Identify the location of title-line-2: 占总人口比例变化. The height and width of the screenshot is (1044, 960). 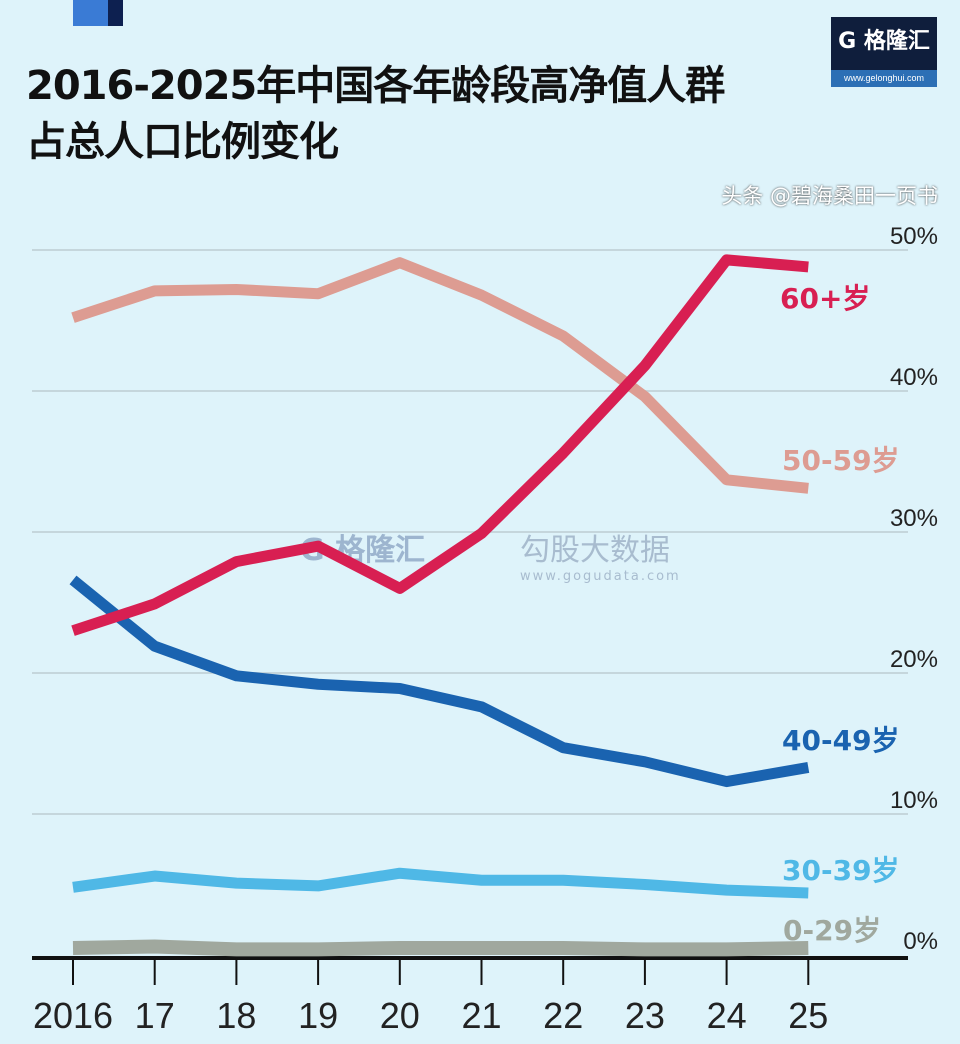
(182, 142).